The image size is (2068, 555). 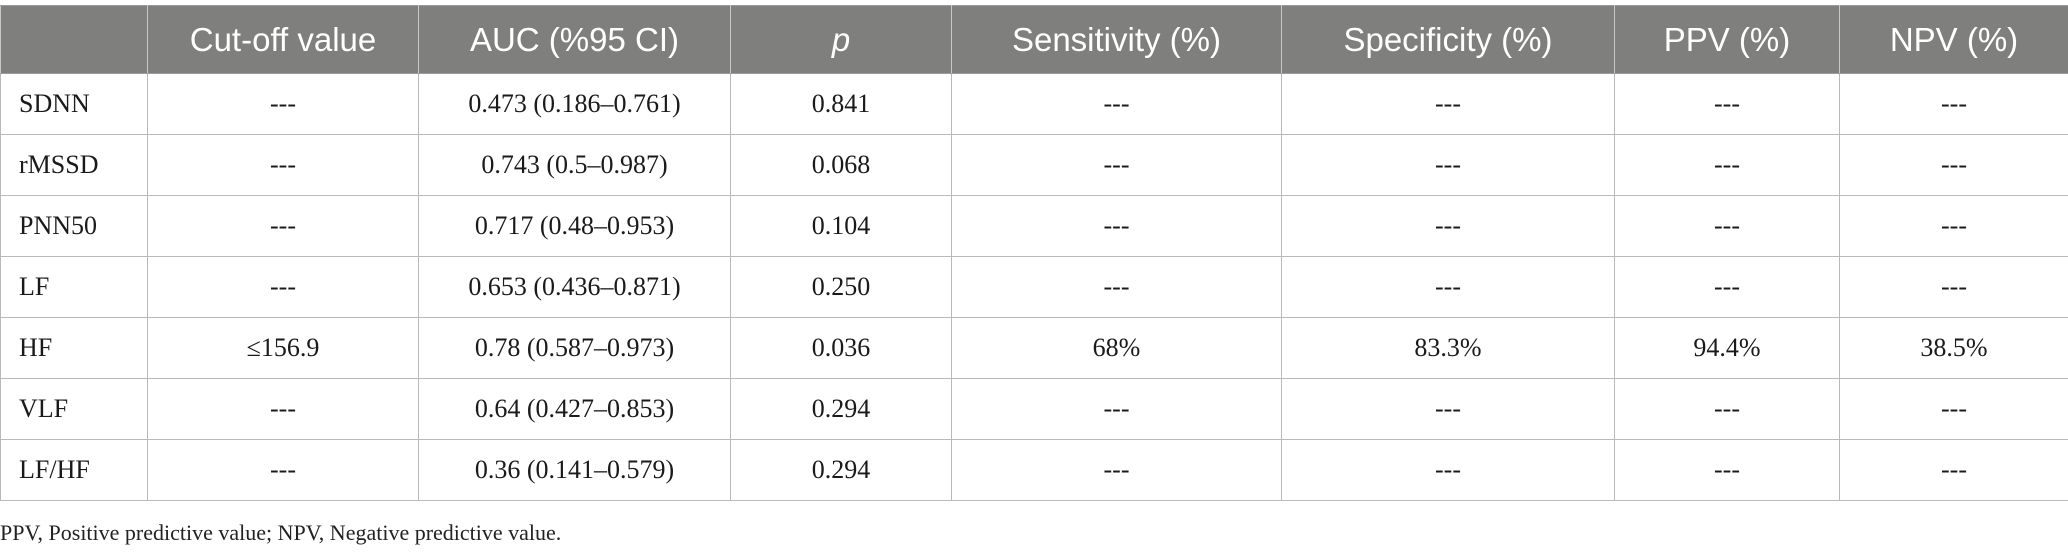 What do you see at coordinates (74, 470) in the screenshot?
I see `row-label: LF/HF` at bounding box center [74, 470].